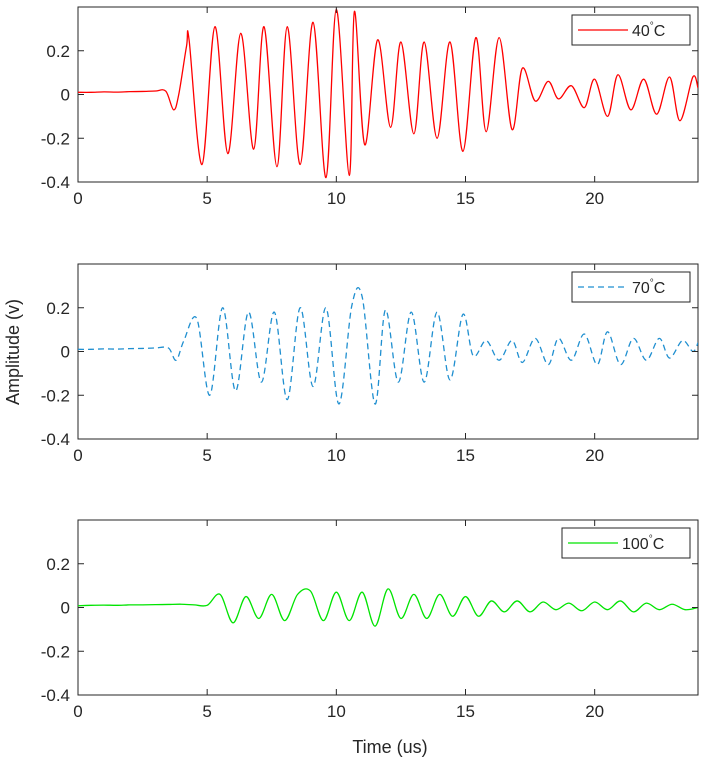 This screenshot has width=709, height=764. Describe the element at coordinates (631, 30) in the screenshot. I see `legend: 40°C` at that location.